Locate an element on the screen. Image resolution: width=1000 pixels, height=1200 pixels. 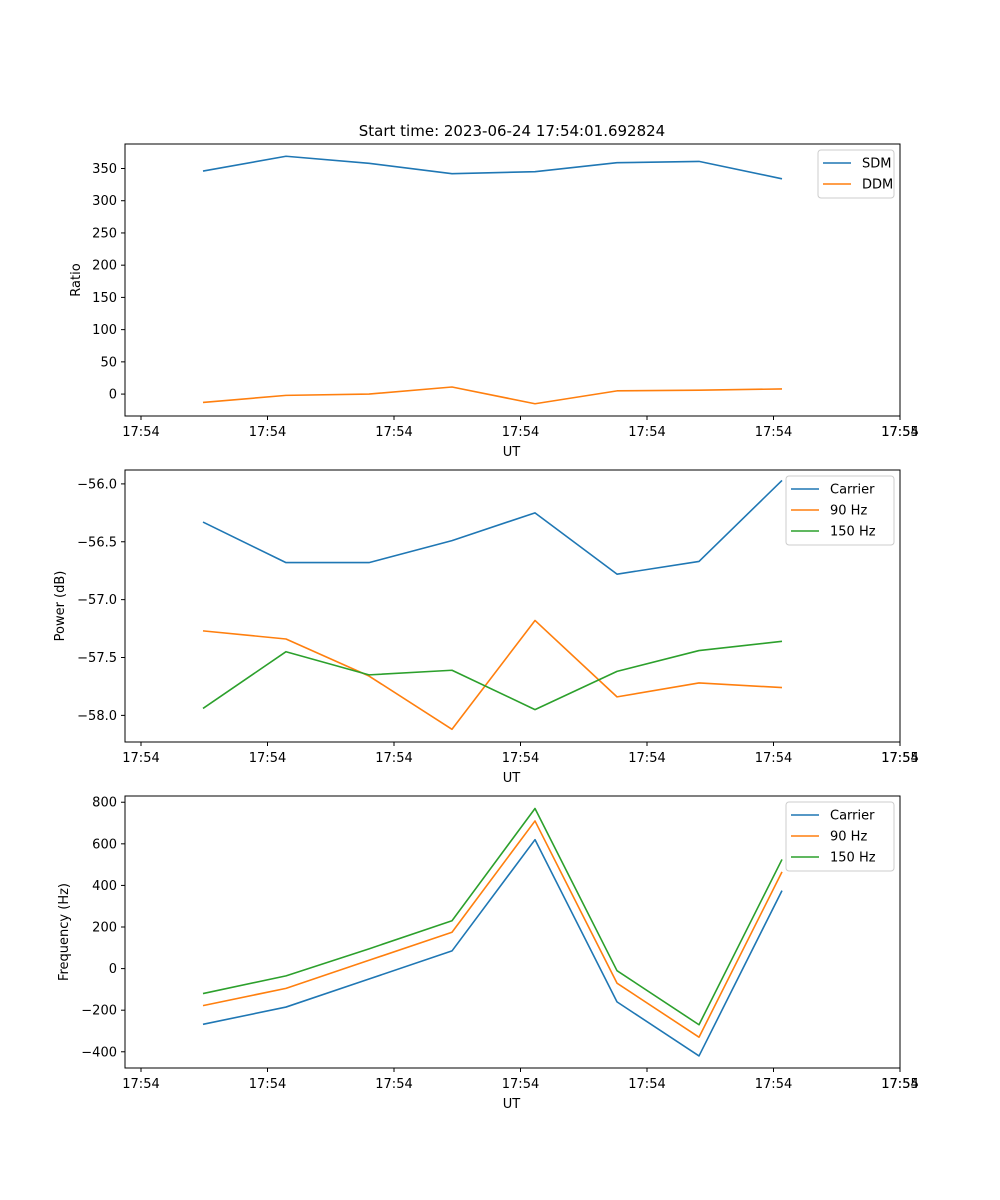
y-tick-label: −400 is located at coordinates (99, 1052).